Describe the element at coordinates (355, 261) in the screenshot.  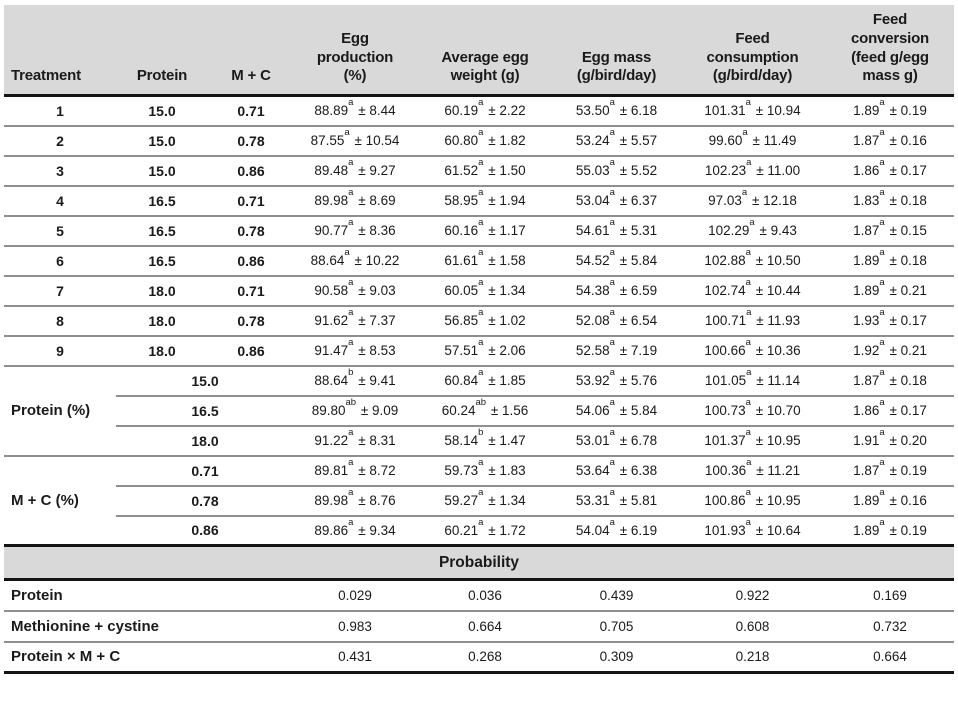
I see `egg-production-cell: 88.64a ± 10.22` at that location.